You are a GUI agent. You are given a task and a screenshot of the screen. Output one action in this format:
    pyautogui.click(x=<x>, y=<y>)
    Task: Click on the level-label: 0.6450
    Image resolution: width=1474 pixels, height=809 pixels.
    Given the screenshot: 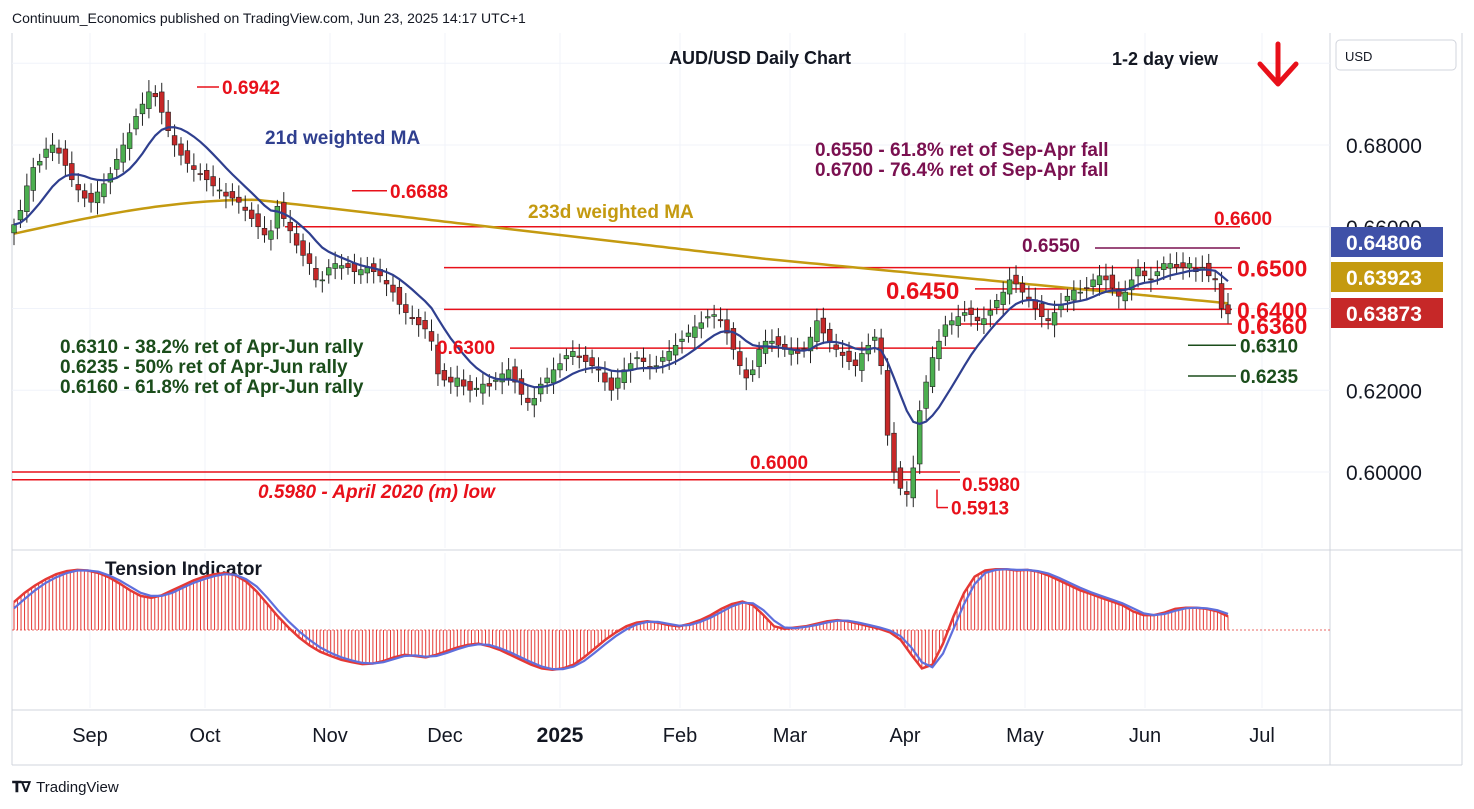 What is the action you would take?
    pyautogui.click(x=922, y=291)
    